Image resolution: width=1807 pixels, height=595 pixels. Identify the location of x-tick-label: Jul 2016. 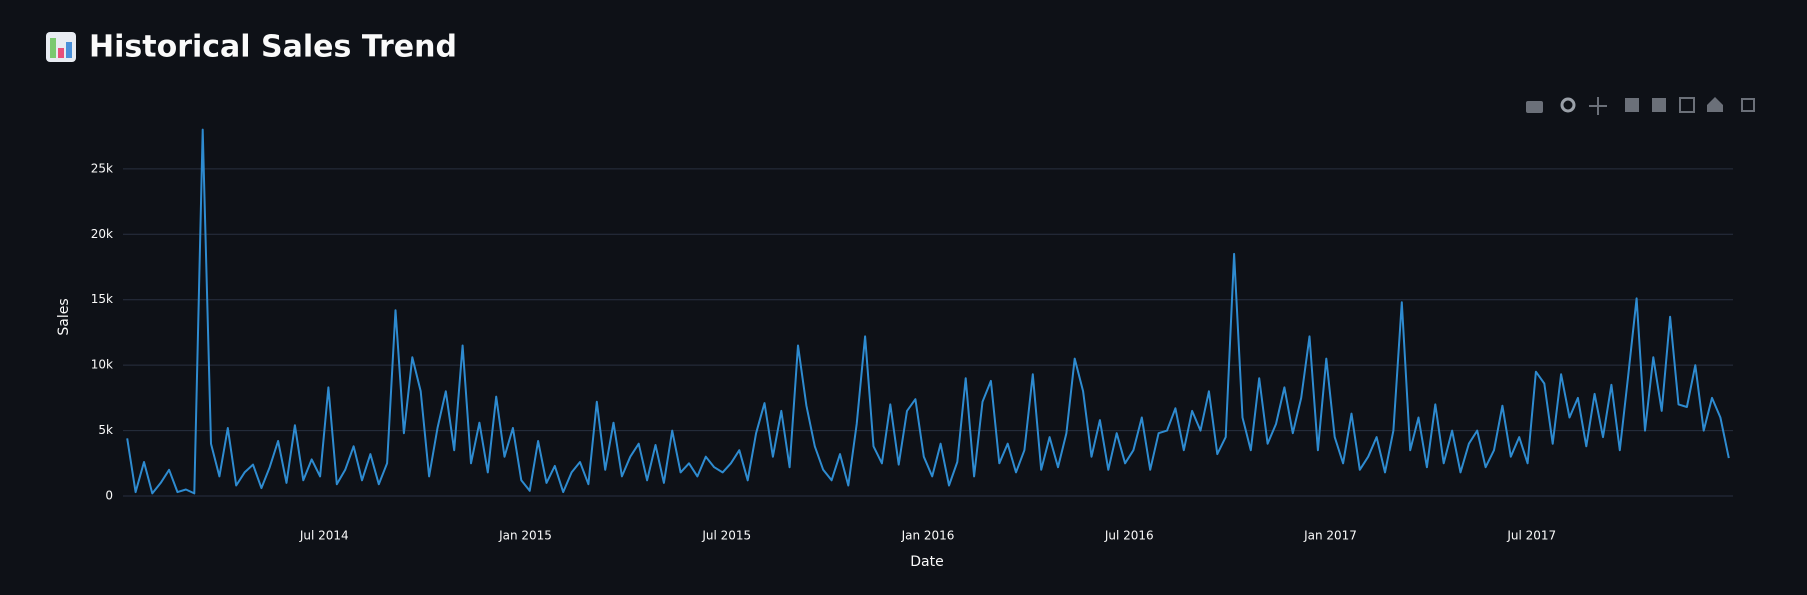
(1129, 536).